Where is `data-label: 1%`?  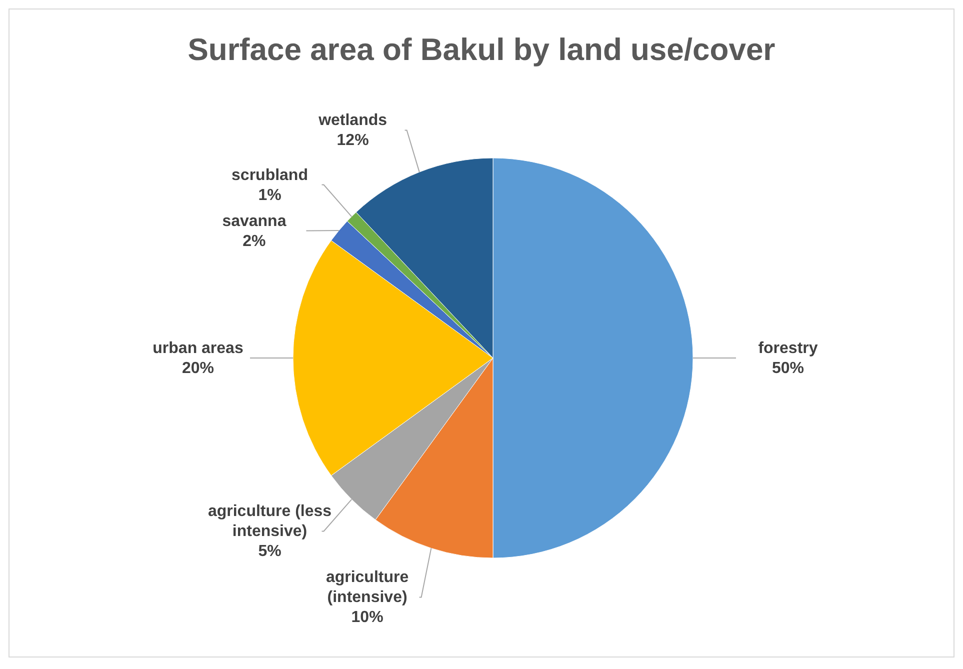
data-label: 1% is located at coordinates (270, 195).